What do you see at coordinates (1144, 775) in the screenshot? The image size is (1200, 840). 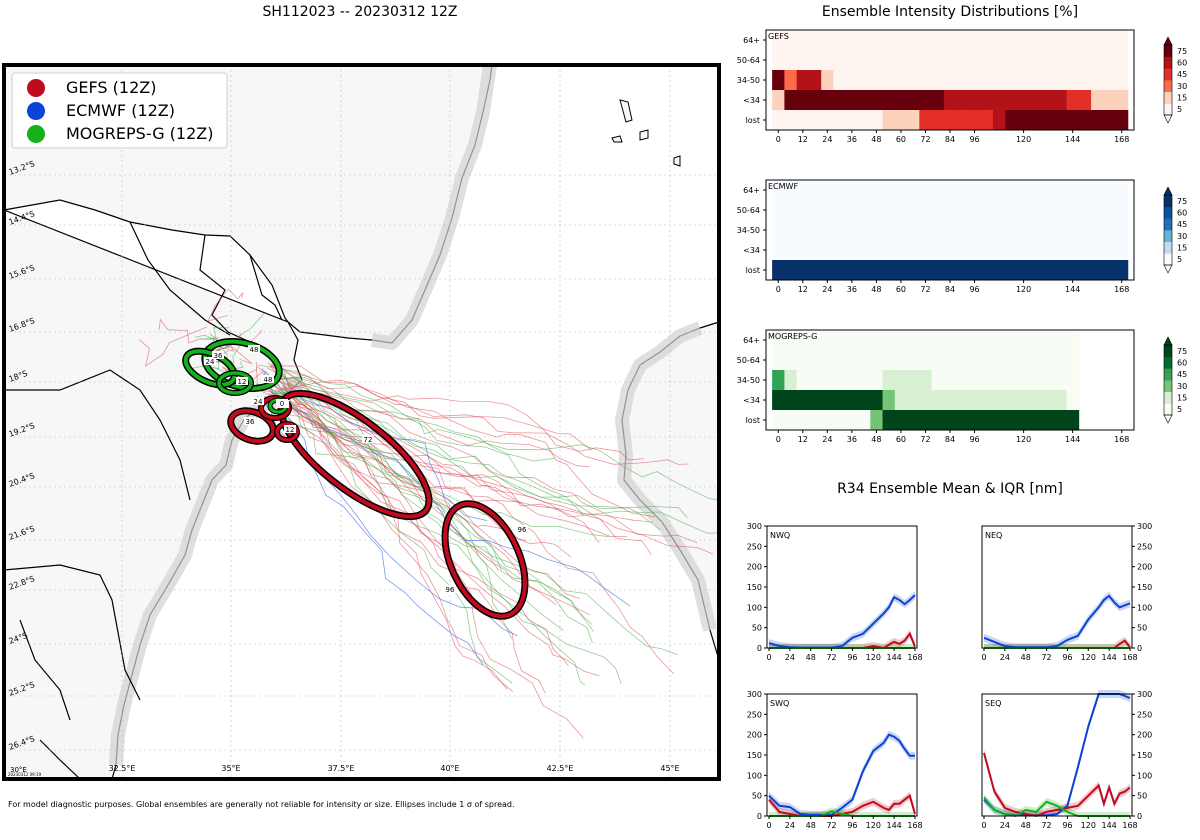 I see `r34-y-label: 100` at bounding box center [1144, 775].